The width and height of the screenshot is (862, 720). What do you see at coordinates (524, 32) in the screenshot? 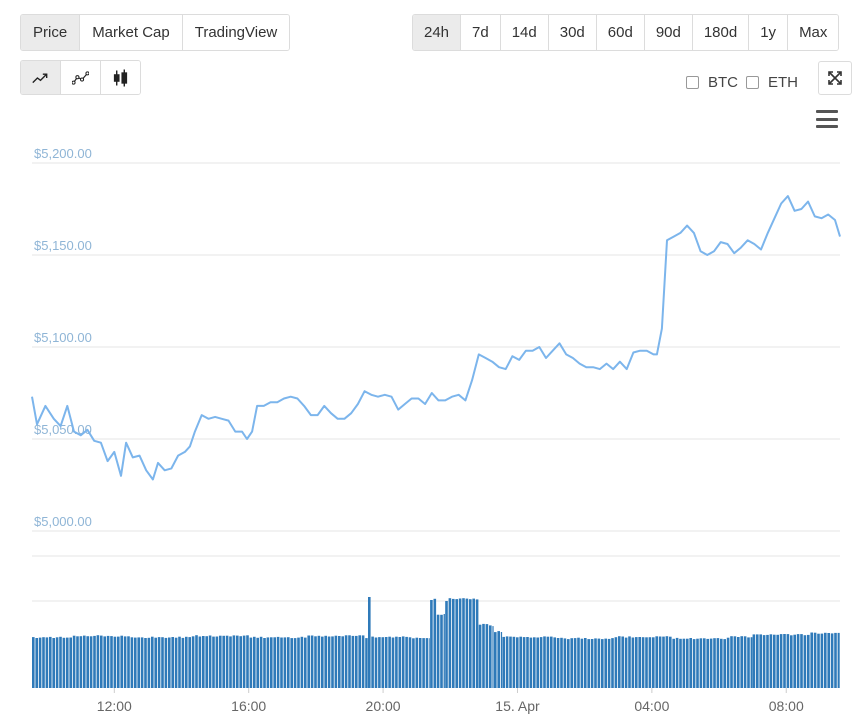
I see `range-14d-button: 14d` at bounding box center [524, 32].